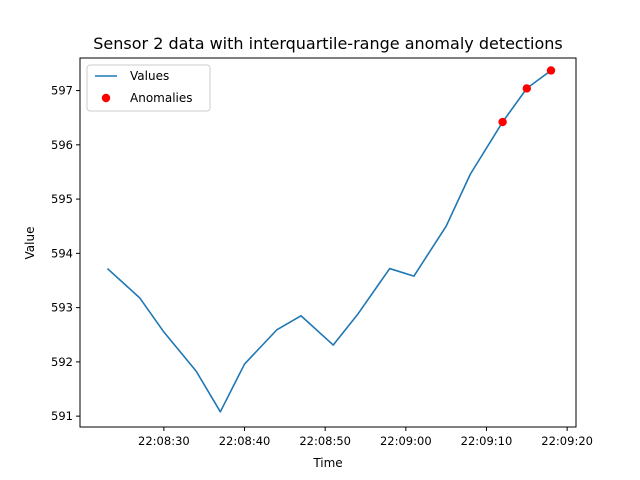 Image resolution: width=640 pixels, height=480 pixels. Describe the element at coordinates (106, 98) in the screenshot. I see `legend-swatch-marker` at that location.